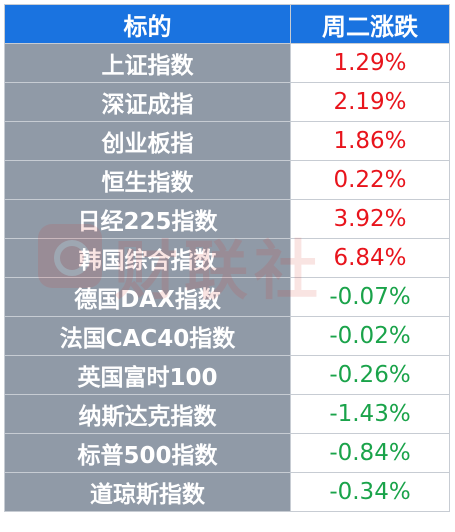 The height and width of the screenshot is (532, 455). What do you see at coordinates (147, 102) in the screenshot?
I see `index-name-cell: 深证成指` at bounding box center [147, 102].